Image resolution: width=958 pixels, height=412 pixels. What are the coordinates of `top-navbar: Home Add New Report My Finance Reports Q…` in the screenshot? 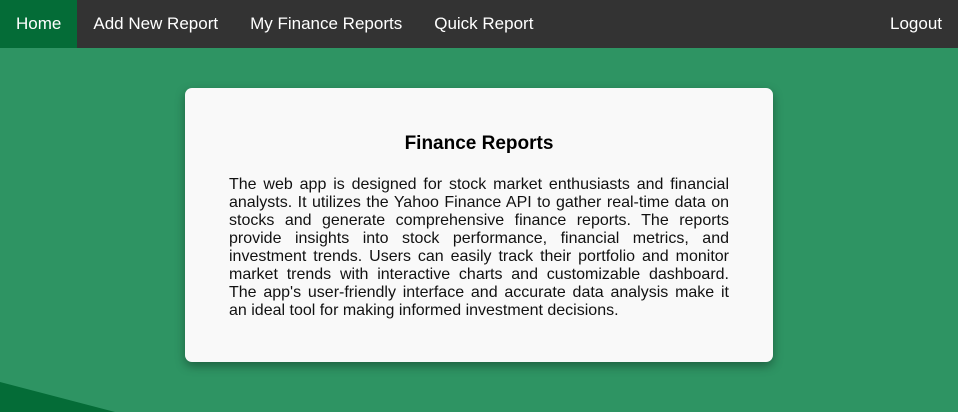 It's located at (479, 24).